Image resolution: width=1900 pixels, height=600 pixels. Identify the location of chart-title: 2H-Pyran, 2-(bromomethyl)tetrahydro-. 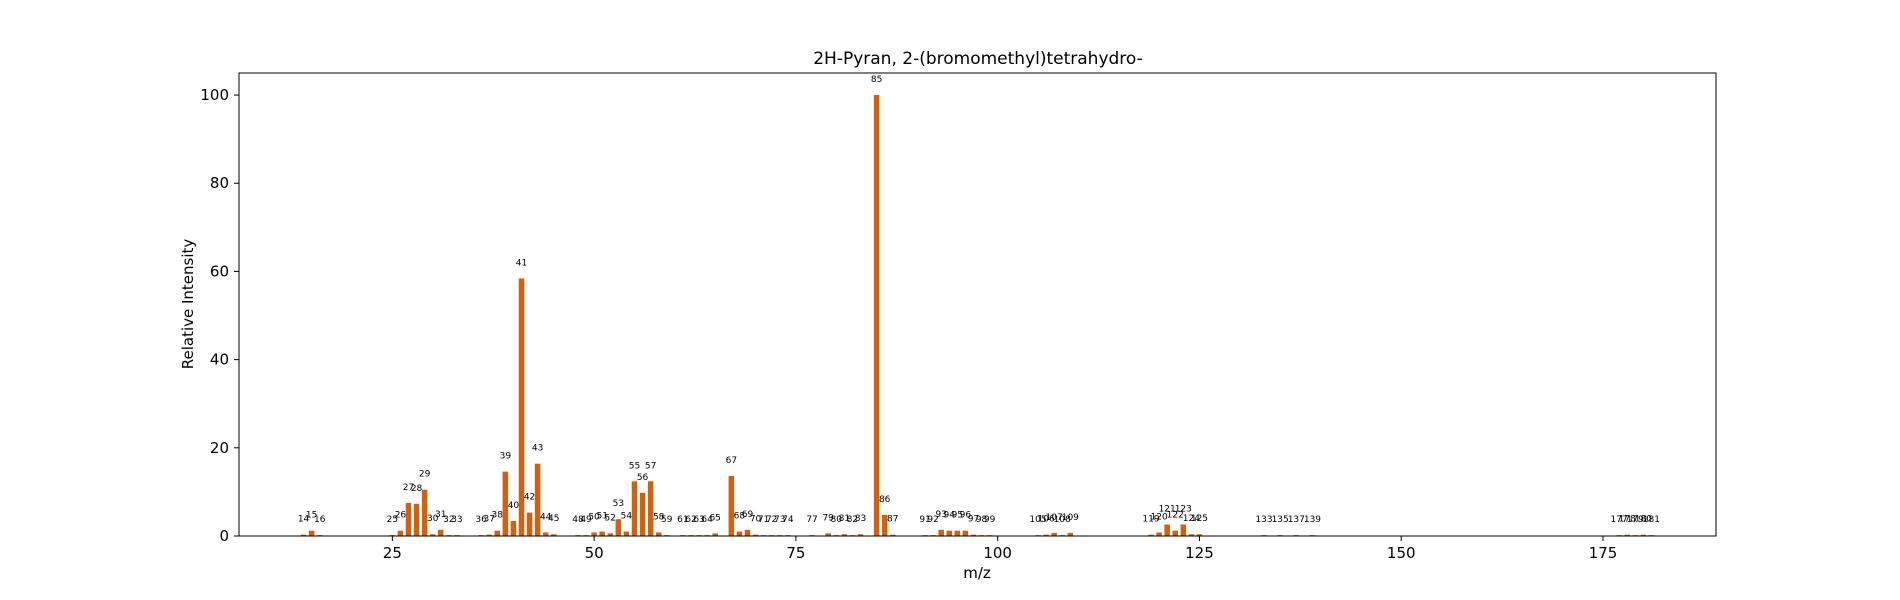
(978, 59).